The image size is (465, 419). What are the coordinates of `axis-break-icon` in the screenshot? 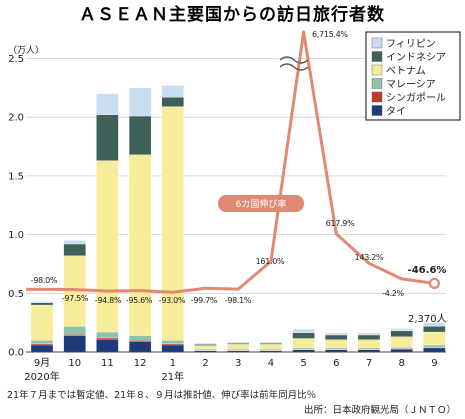 It's located at (294, 63).